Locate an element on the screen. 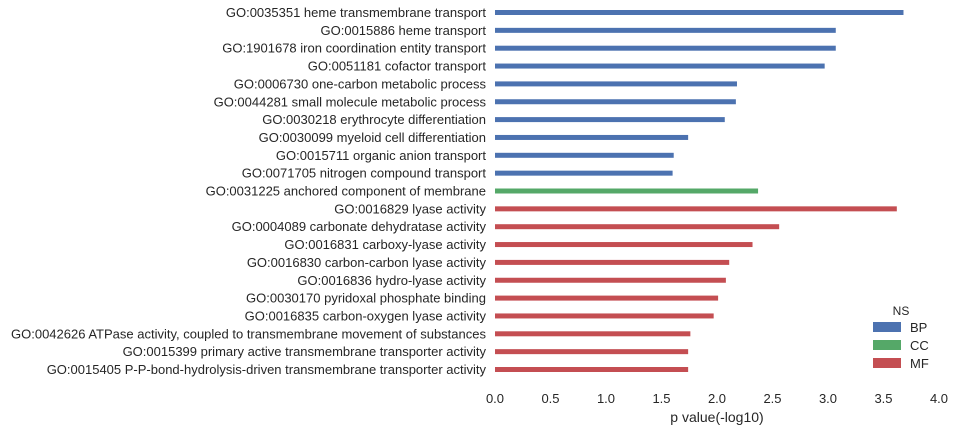  x-axis-ticks: 0.0 0.5 1.0 1.5 2.0 2.5 3.0 3.5 4.0 is located at coordinates (717, 398).